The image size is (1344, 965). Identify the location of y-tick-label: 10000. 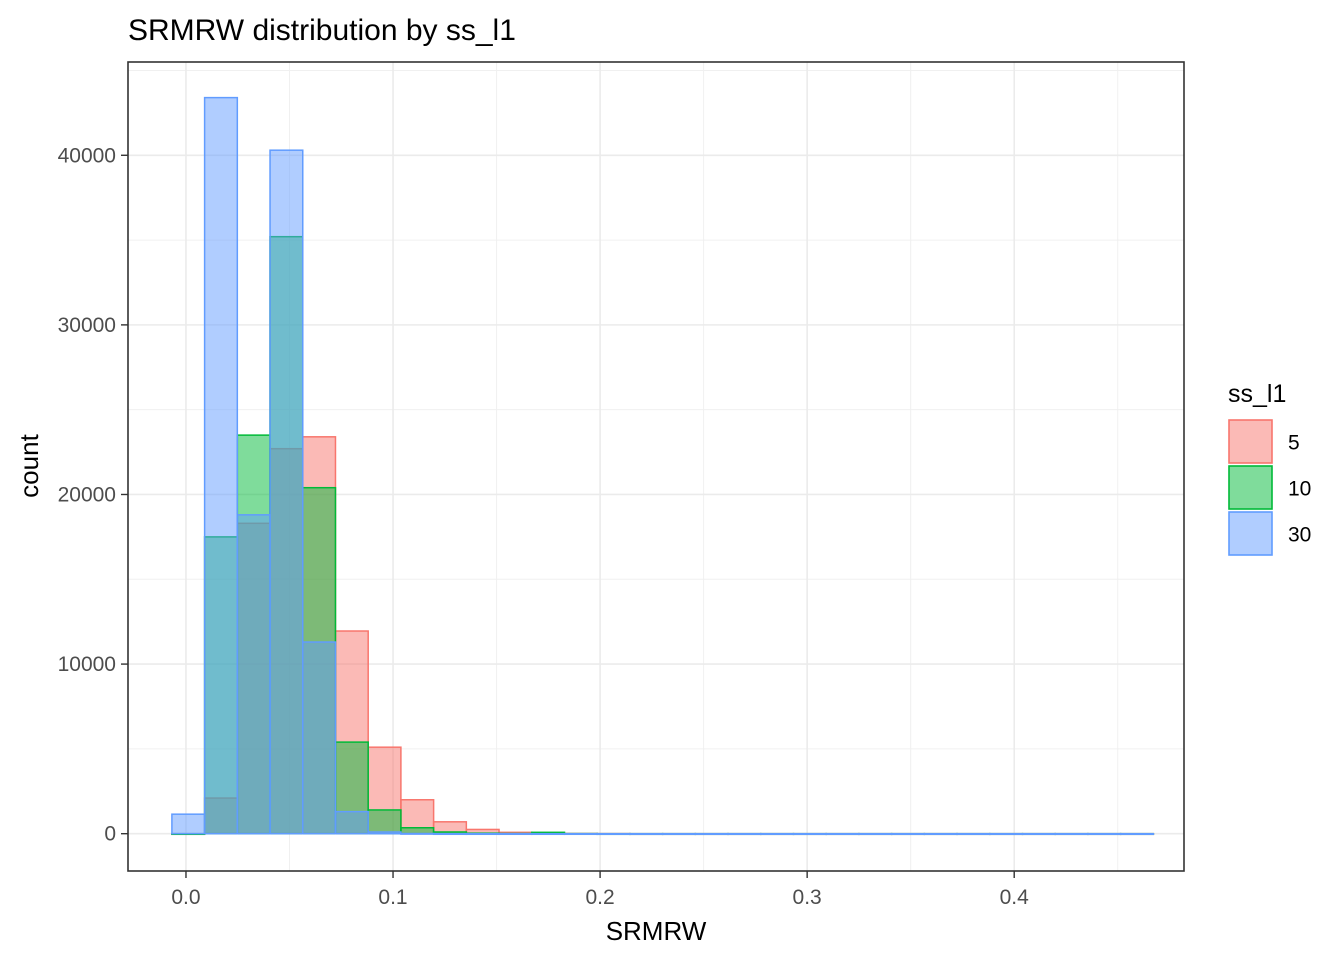
(87, 664).